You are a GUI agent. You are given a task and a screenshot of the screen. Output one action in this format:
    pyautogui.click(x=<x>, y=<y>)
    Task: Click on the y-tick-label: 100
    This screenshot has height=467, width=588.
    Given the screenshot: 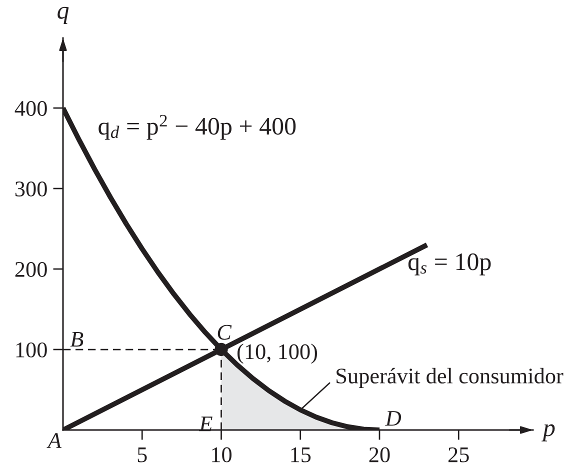 What is the action you would take?
    pyautogui.click(x=31, y=350)
    